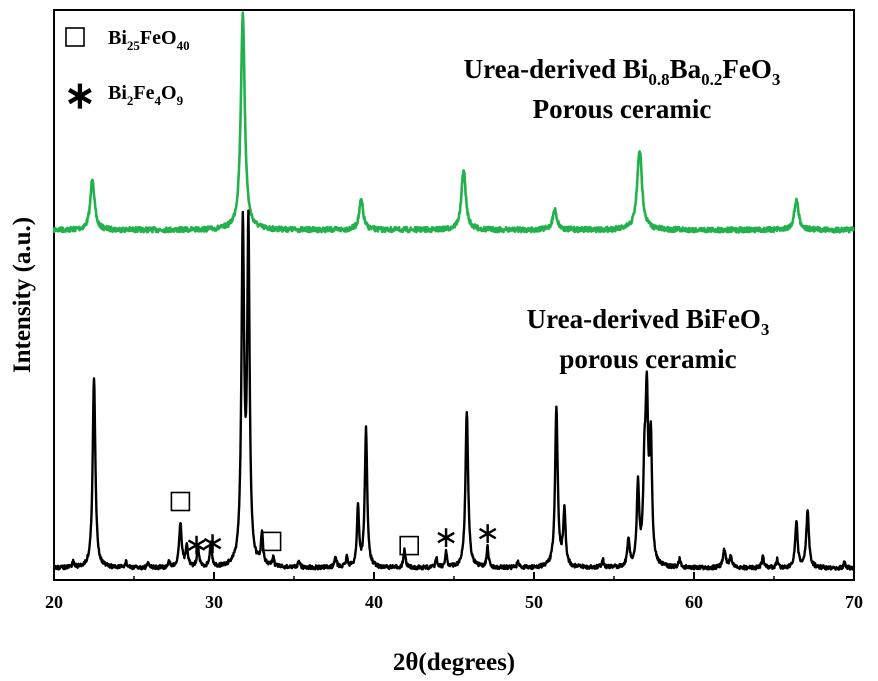  Describe the element at coordinates (130, 100) in the screenshot. I see `legend-2-sub1: 2` at that location.